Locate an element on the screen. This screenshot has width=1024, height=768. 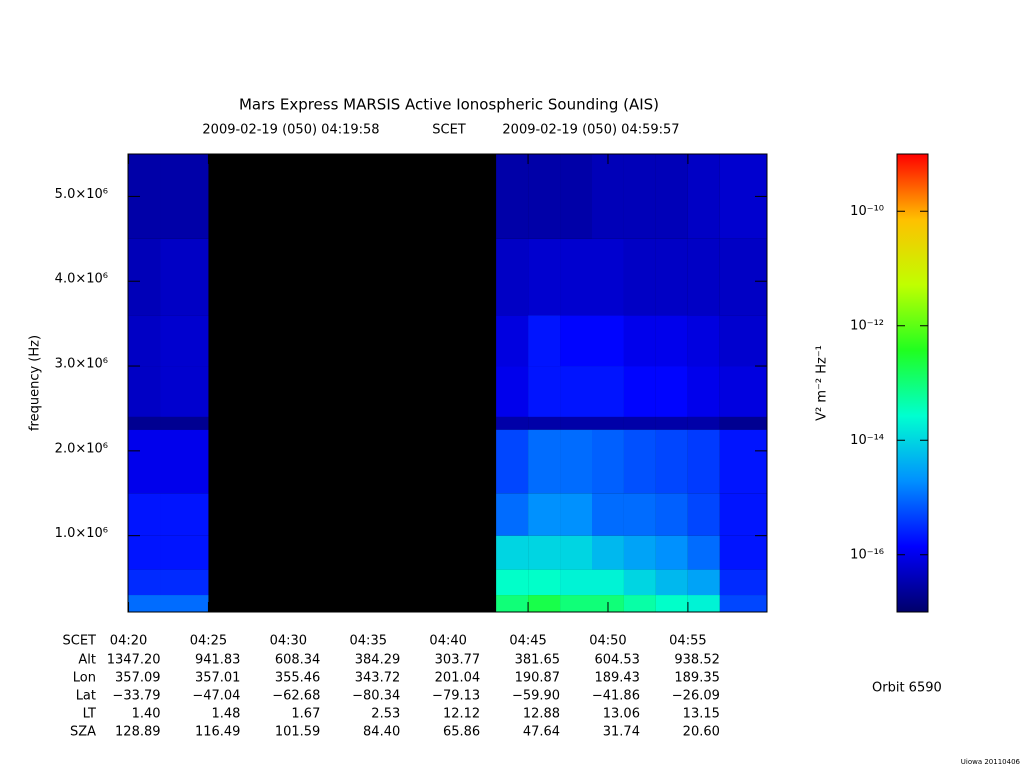
ephemeris-value: 84.40 is located at coordinates (381, 732).